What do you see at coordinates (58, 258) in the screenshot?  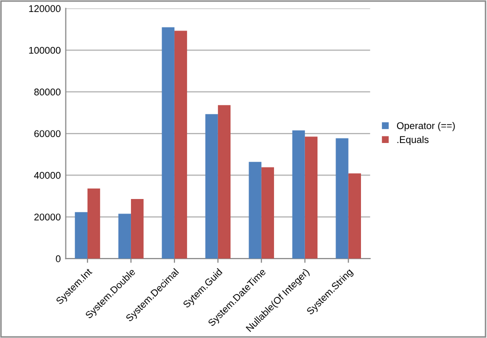 I see `y-tick-label: 0` at bounding box center [58, 258].